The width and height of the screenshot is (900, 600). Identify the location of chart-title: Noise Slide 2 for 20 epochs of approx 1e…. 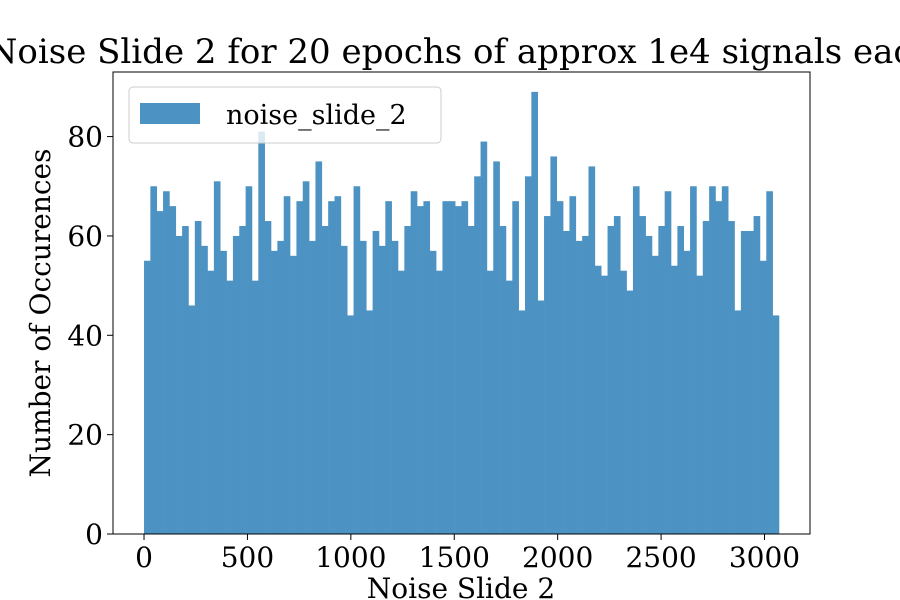
(450, 52).